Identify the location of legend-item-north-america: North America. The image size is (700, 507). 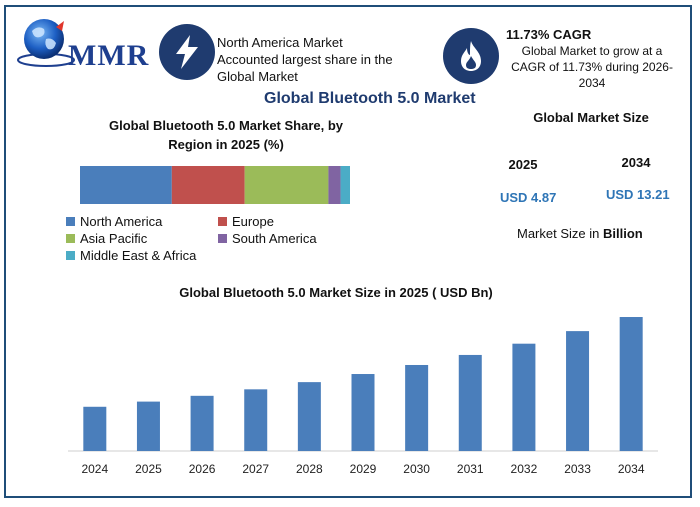
(142, 221).